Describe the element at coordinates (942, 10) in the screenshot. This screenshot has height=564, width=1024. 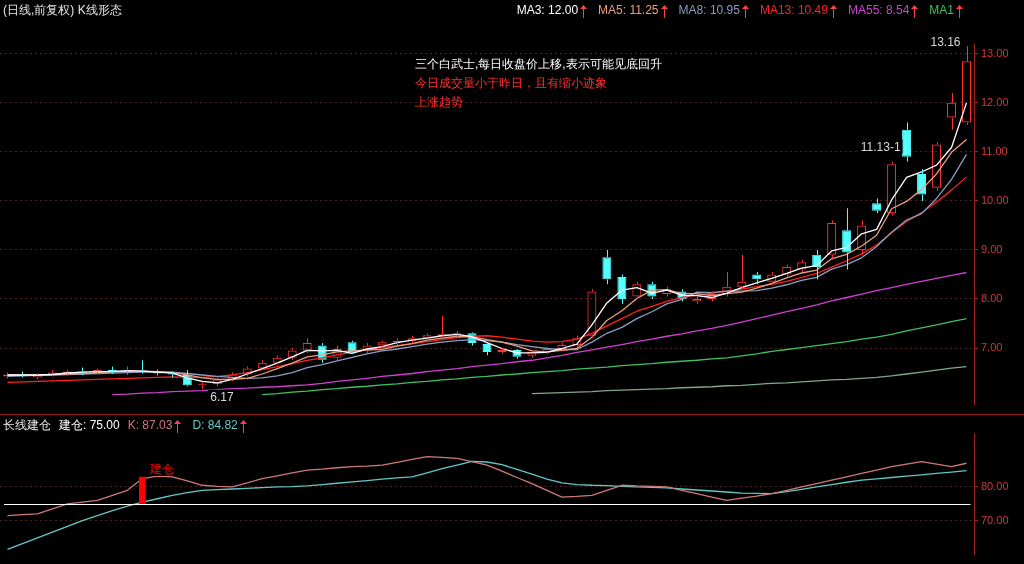
I see `text: MA1` at that location.